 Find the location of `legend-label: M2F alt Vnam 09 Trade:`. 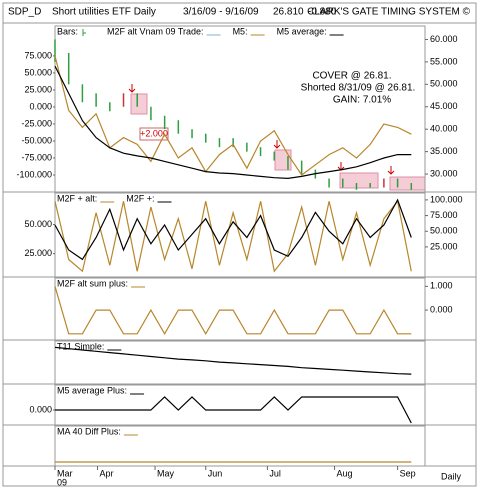

legend-label: M2F alt Vnam 09 Trade: is located at coordinates (155, 31).